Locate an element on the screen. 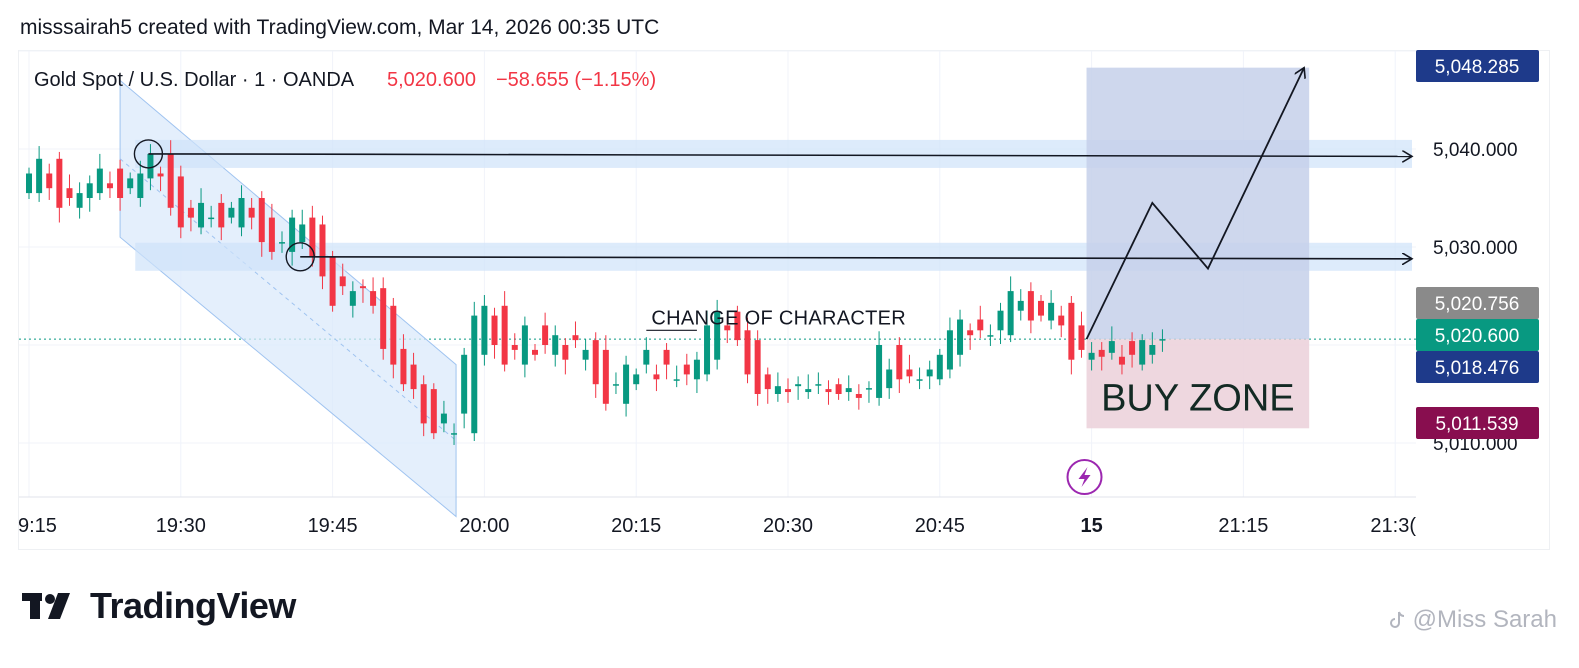 The image size is (1579, 668). price-axis-label-hidden: 5,010.000 is located at coordinates (1475, 444).